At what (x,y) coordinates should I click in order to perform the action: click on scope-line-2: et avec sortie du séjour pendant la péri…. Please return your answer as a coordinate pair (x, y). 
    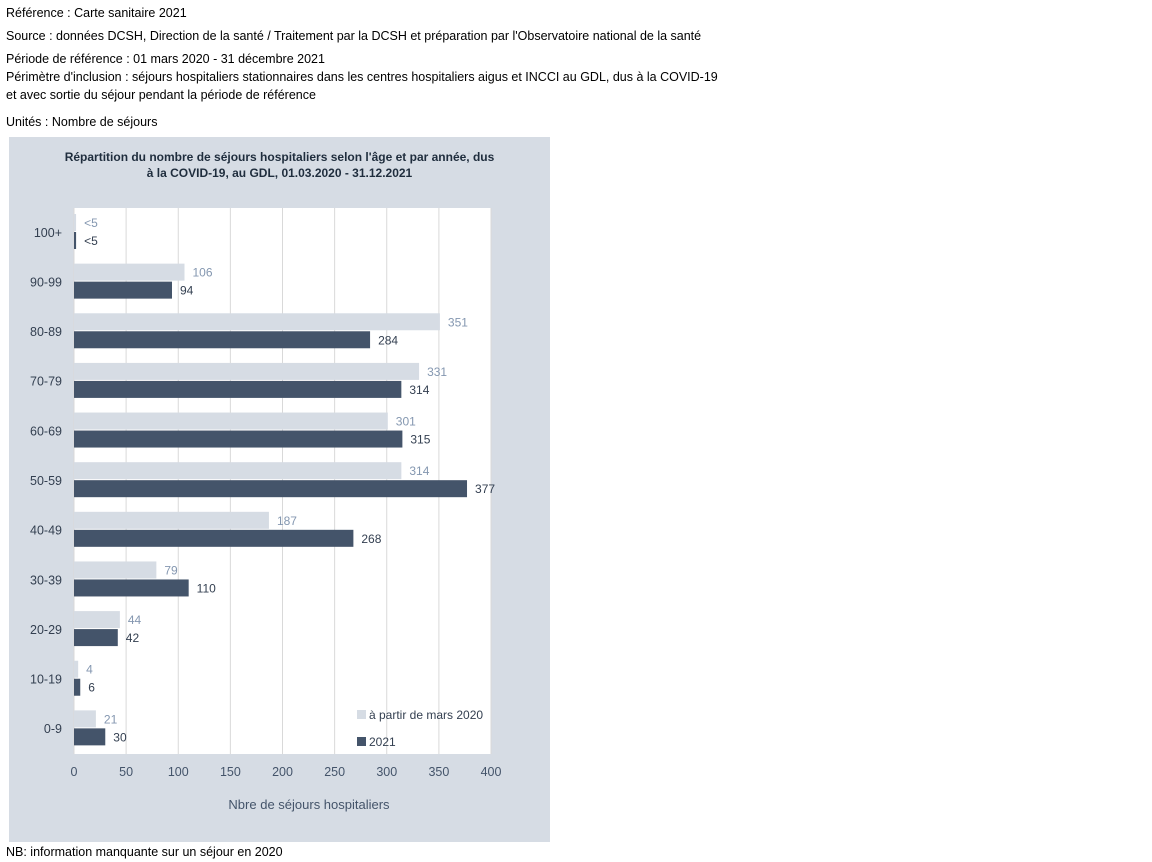
    Looking at the image, I should click on (161, 95).